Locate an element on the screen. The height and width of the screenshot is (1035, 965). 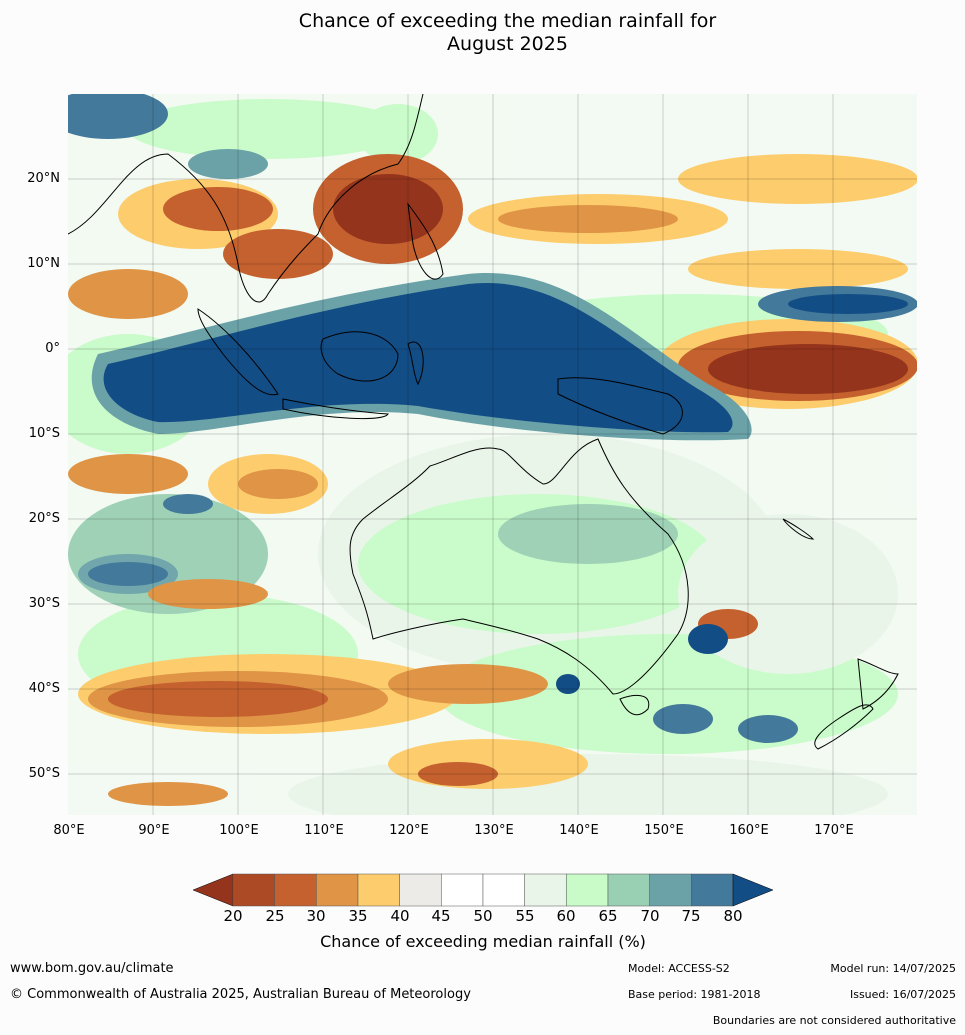
colorbar-tick: 35 is located at coordinates (358, 916).